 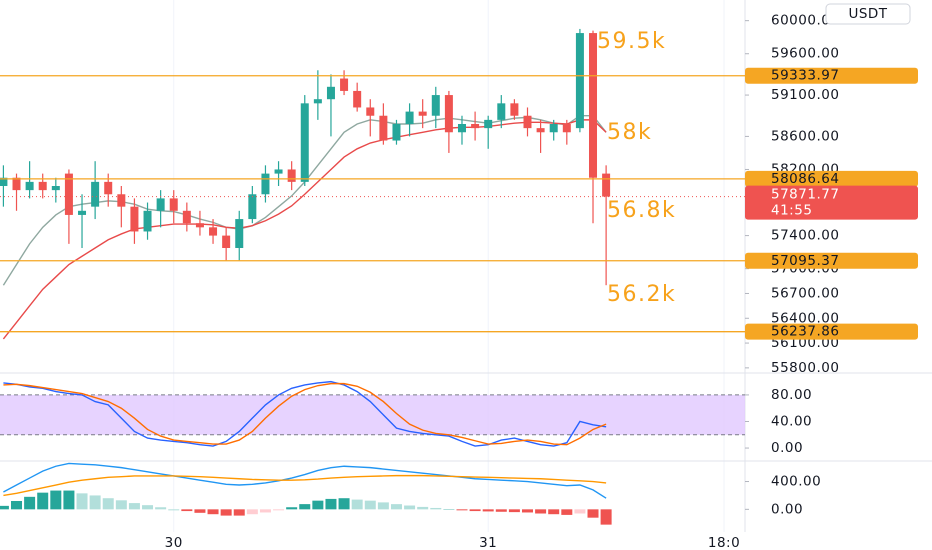 What do you see at coordinates (796, 482) in the screenshot?
I see `y-tick-label: 400.00` at bounding box center [796, 482].